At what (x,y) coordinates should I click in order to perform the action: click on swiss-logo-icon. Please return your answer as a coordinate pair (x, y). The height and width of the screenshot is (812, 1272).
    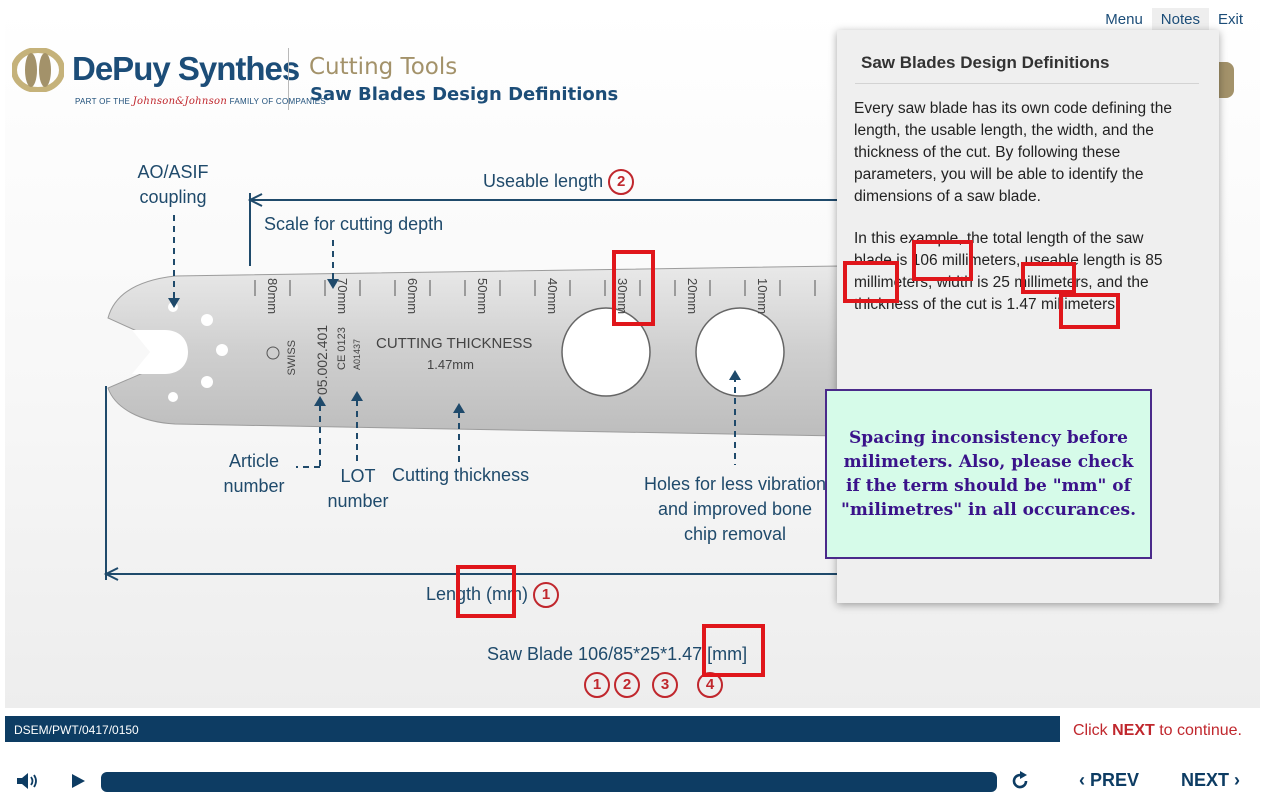
    Looking at the image, I should click on (273, 353).